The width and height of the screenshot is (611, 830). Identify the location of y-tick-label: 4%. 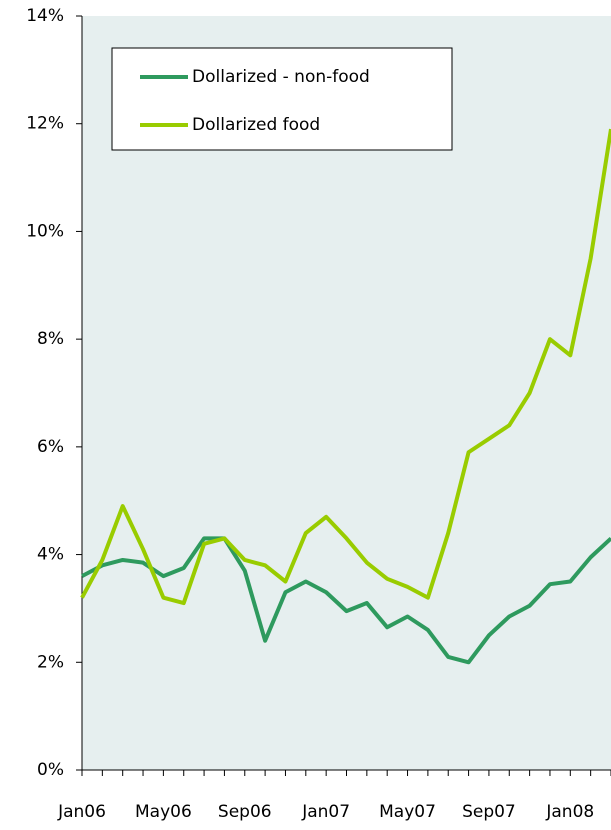
(50, 555).